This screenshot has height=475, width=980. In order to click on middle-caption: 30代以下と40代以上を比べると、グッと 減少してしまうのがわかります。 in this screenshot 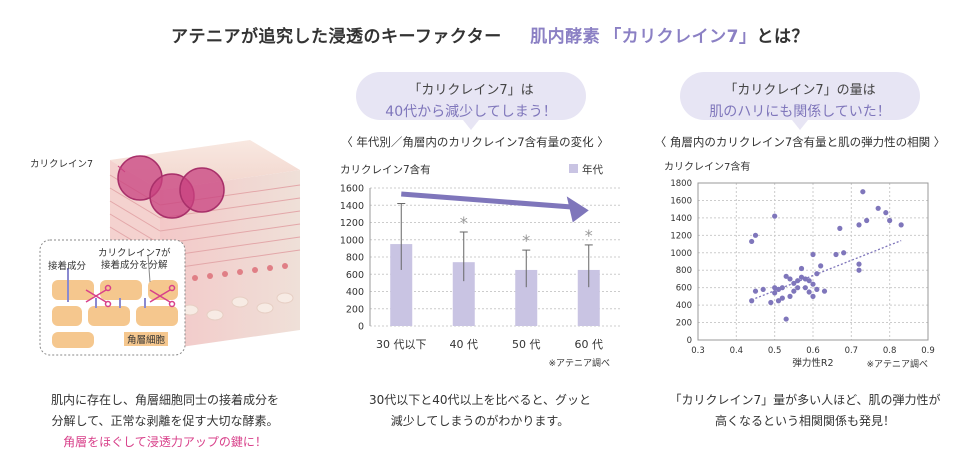, I will do `click(480, 411)`.